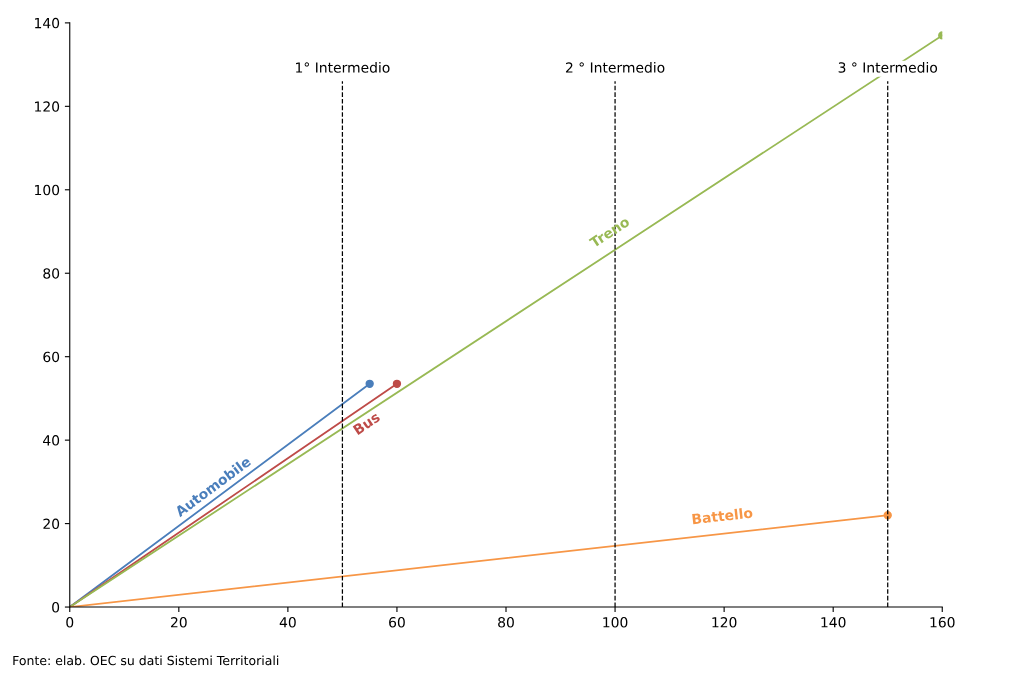 The height and width of the screenshot is (673, 1011). Describe the element at coordinates (833, 622) in the screenshot. I see `x-tick-label: 140` at that location.